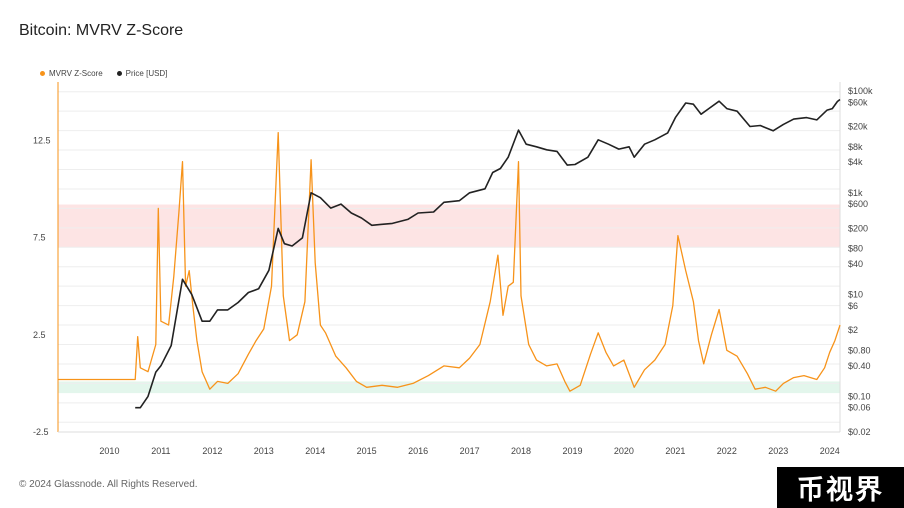 This screenshot has width=904, height=508. I want to click on y-right-tick-label: $40, so click(855, 264).